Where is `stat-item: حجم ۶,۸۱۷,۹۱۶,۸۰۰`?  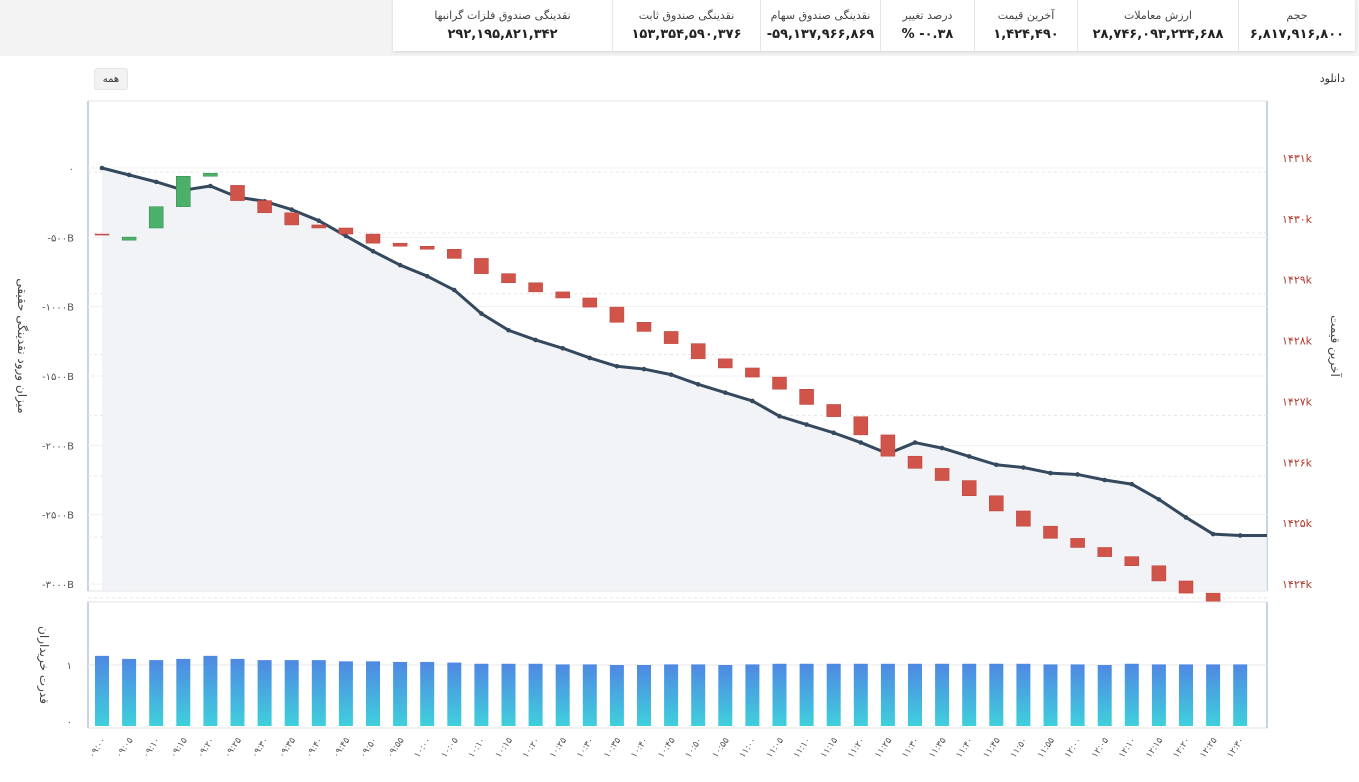 stat-item: حجم ۶,۸۱۷,۹۱۶,۸۰۰ is located at coordinates (1296, 25).